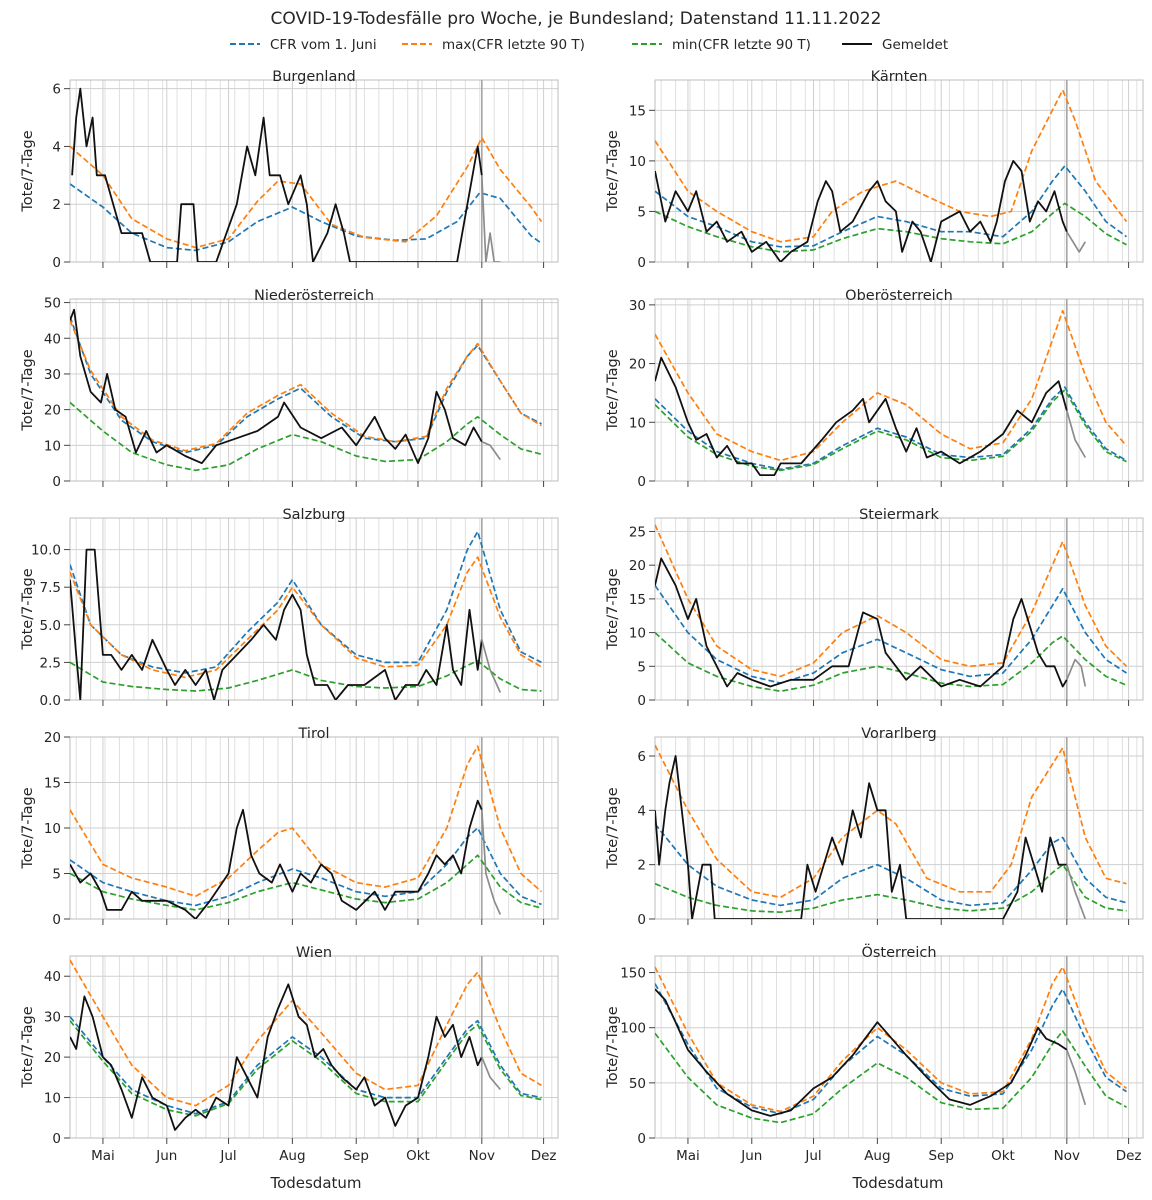 The image size is (1152, 1200). I want to click on panel-1: 0 5 10 15 Kärnten Tote/7-Tage, so click(874, 170).